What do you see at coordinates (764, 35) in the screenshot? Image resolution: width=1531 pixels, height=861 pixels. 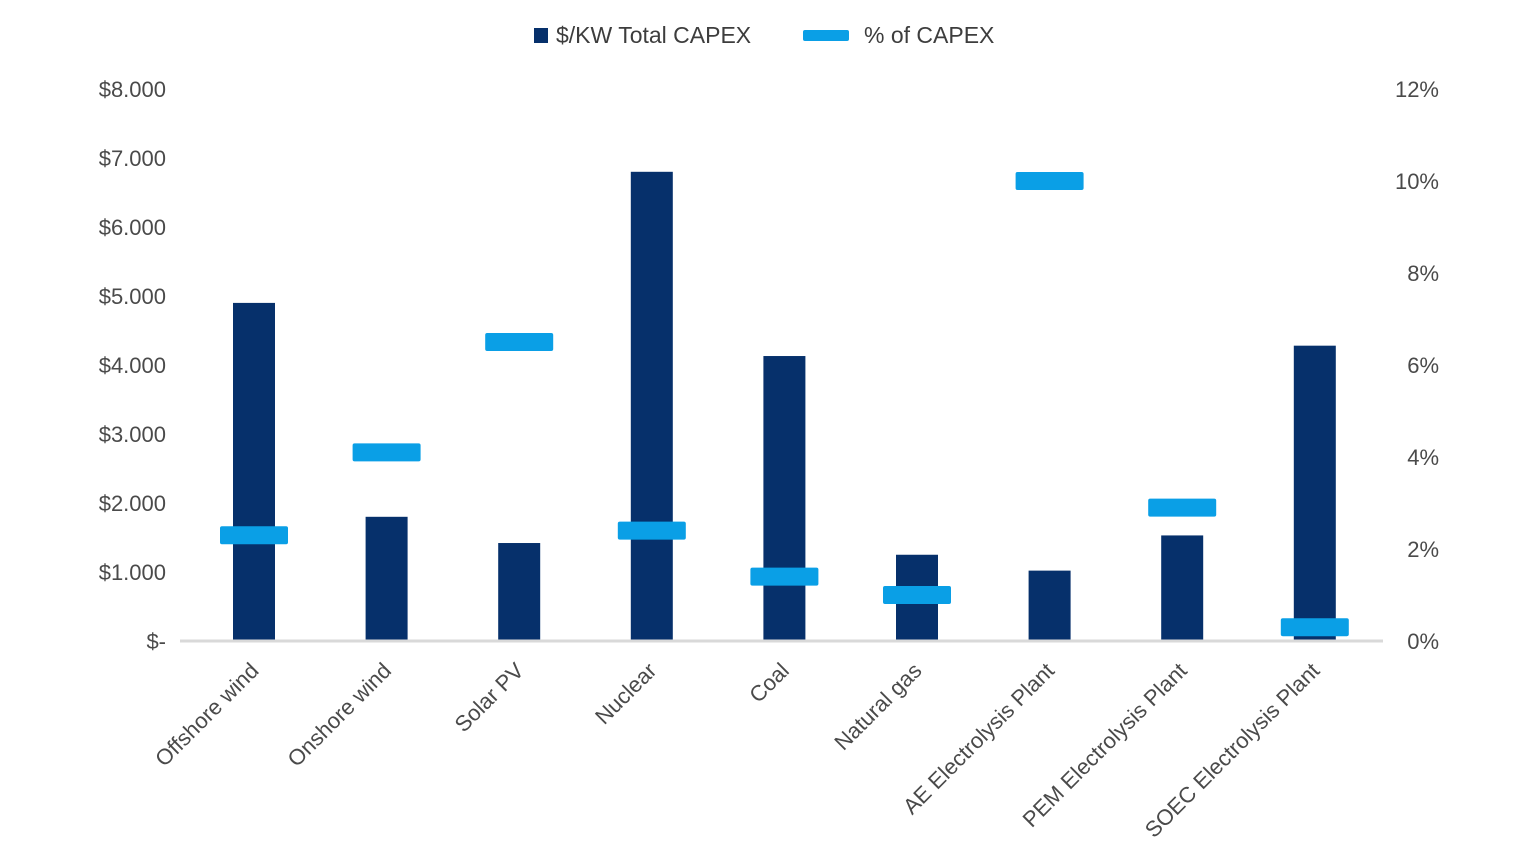 I see `chart-legend: $/KW Total CAPEX % of CAPEX` at bounding box center [764, 35].